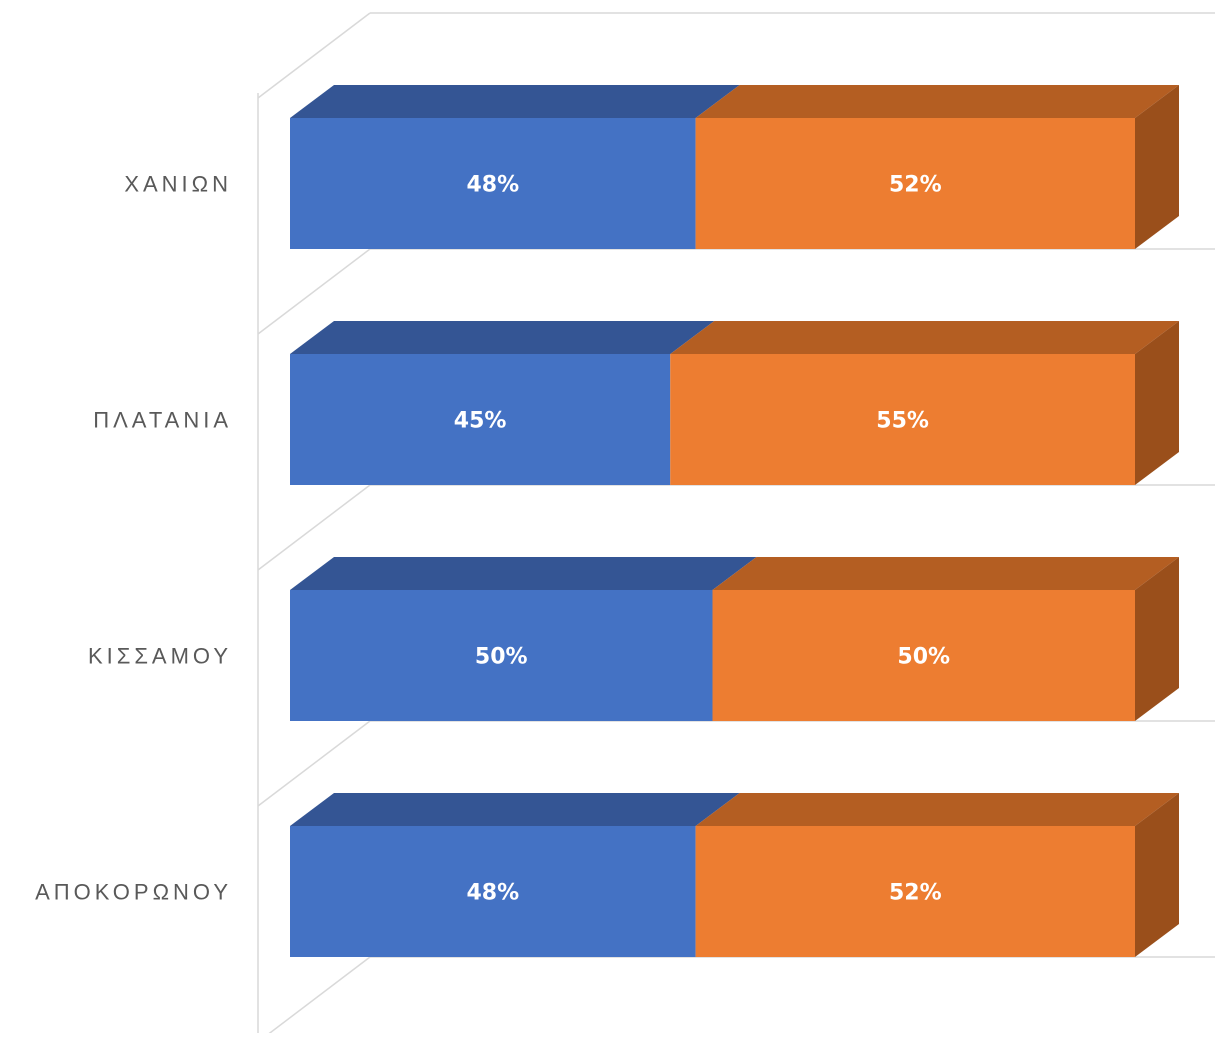 This screenshot has width=1231, height=1038. What do you see at coordinates (162, 420) in the screenshot?
I see `category-label: ΠΛΑΤΑΝΙΑ` at bounding box center [162, 420].